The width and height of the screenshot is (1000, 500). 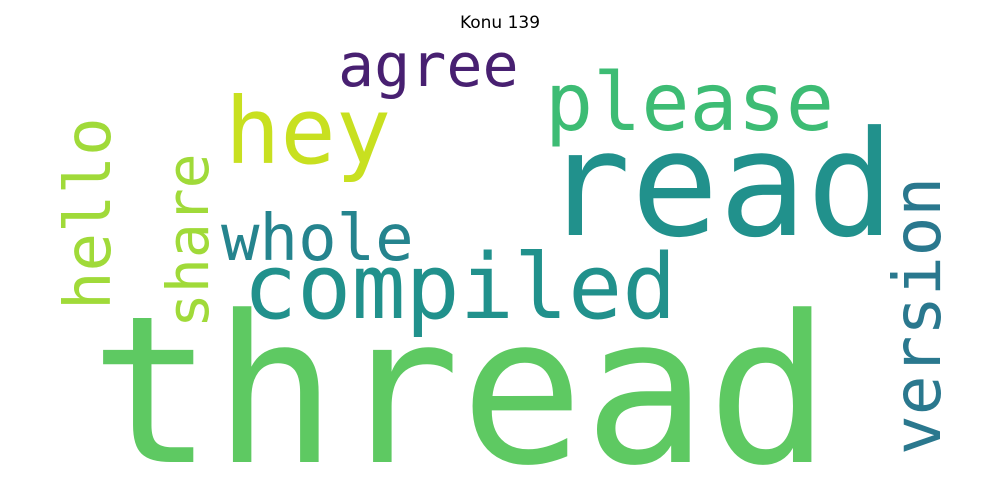 I want to click on word-please: please, so click(x=689, y=102).